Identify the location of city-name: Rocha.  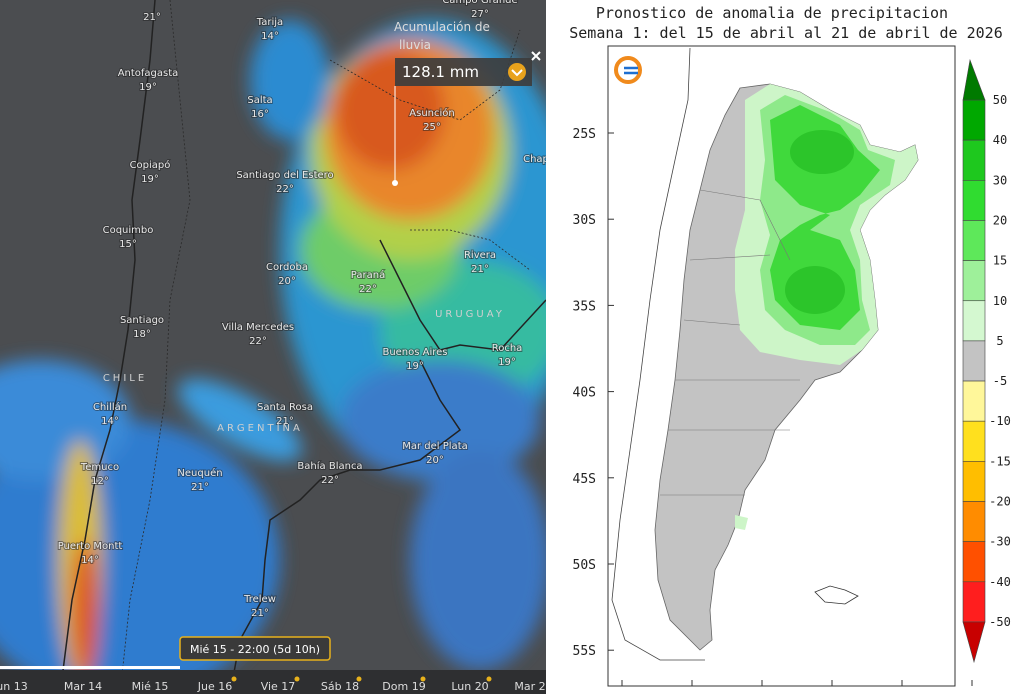
(507, 348).